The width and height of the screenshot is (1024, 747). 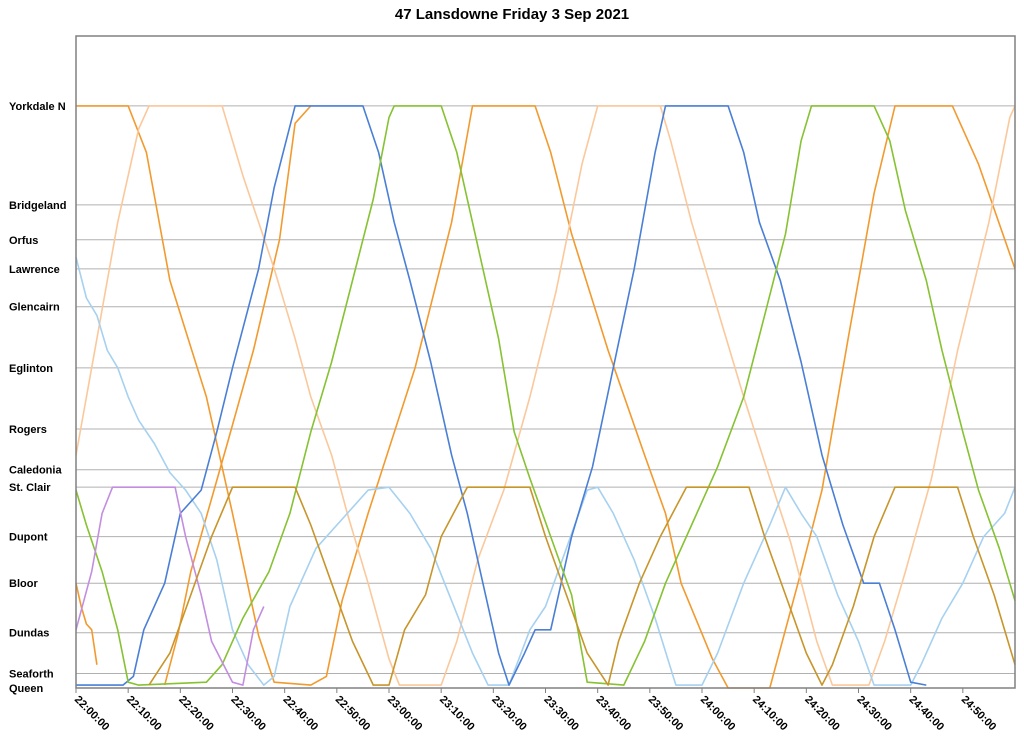 What do you see at coordinates (353, 714) in the screenshot?
I see `x-tick-label: 22:50:00` at bounding box center [353, 714].